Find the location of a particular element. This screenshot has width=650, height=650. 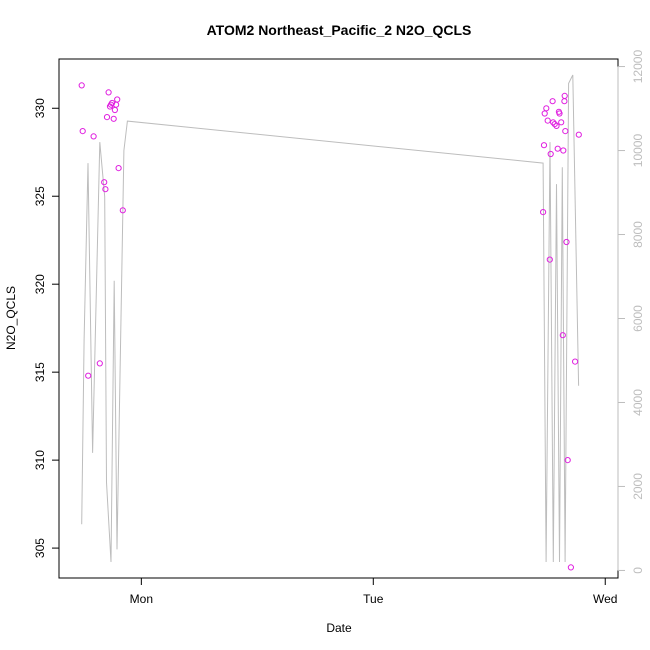

y-axis-label: N2O_QCLS is located at coordinates (11, 318).